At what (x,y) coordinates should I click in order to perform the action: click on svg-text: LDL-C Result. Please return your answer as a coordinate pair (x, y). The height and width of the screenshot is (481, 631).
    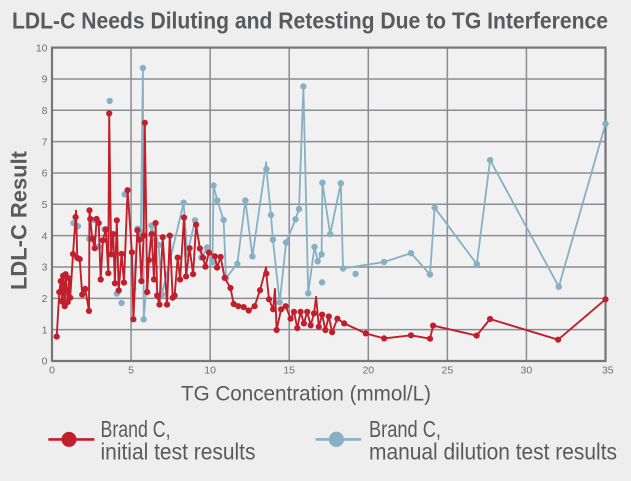
    Looking at the image, I should click on (19, 220).